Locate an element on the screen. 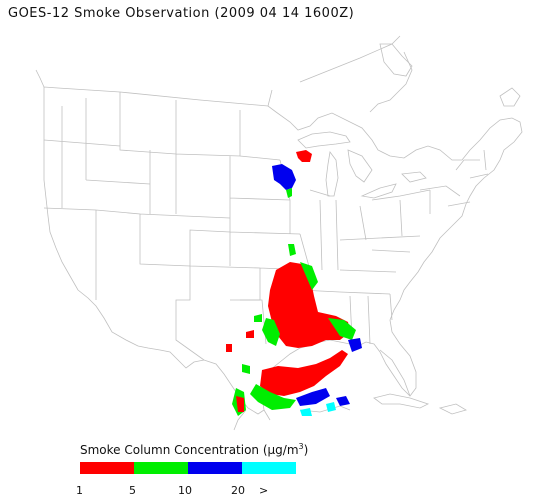 Image resolution: width=540 pixels, height=504 pixels. hudson-coast is located at coordinates (396, 60).